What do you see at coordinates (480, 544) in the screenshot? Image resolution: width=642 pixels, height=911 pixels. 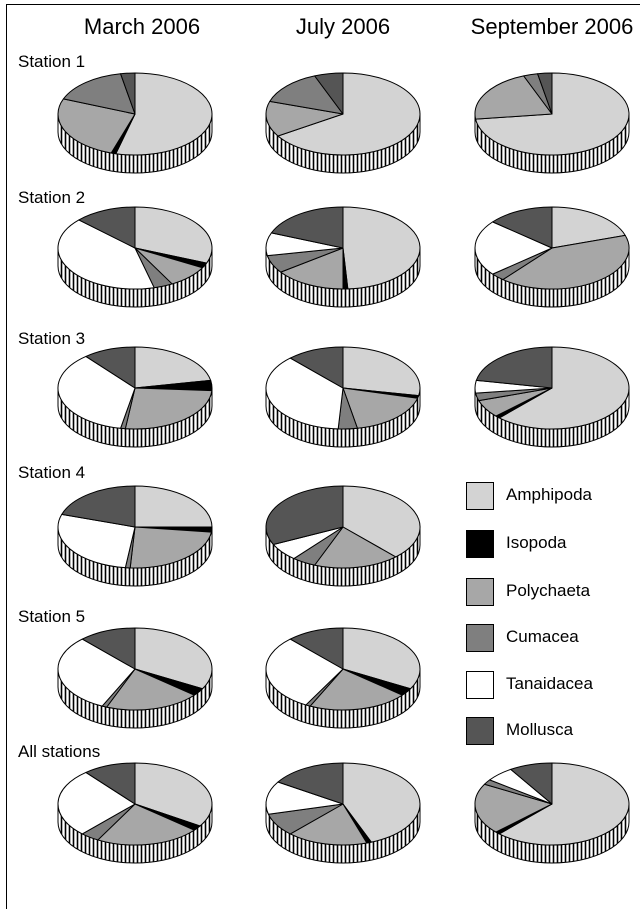 I see `legend-swatch-isopoda` at bounding box center [480, 544].